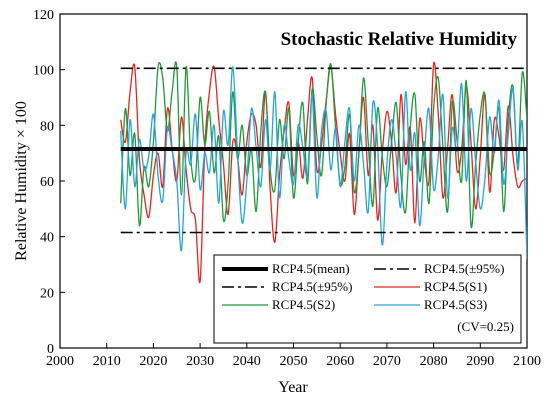 This screenshot has width=550, height=404. Describe the element at coordinates (455, 304) in the screenshot. I see `legend-label: RCP4.5(S3)` at that location.